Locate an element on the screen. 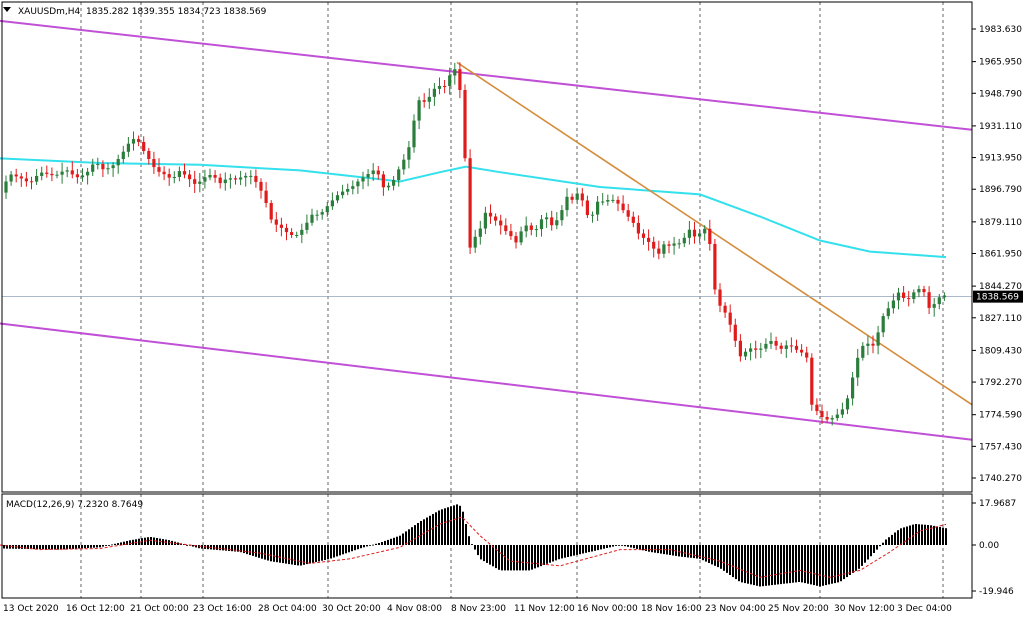 The height and width of the screenshot is (620, 1024). macd-panel is located at coordinates (473, 545).